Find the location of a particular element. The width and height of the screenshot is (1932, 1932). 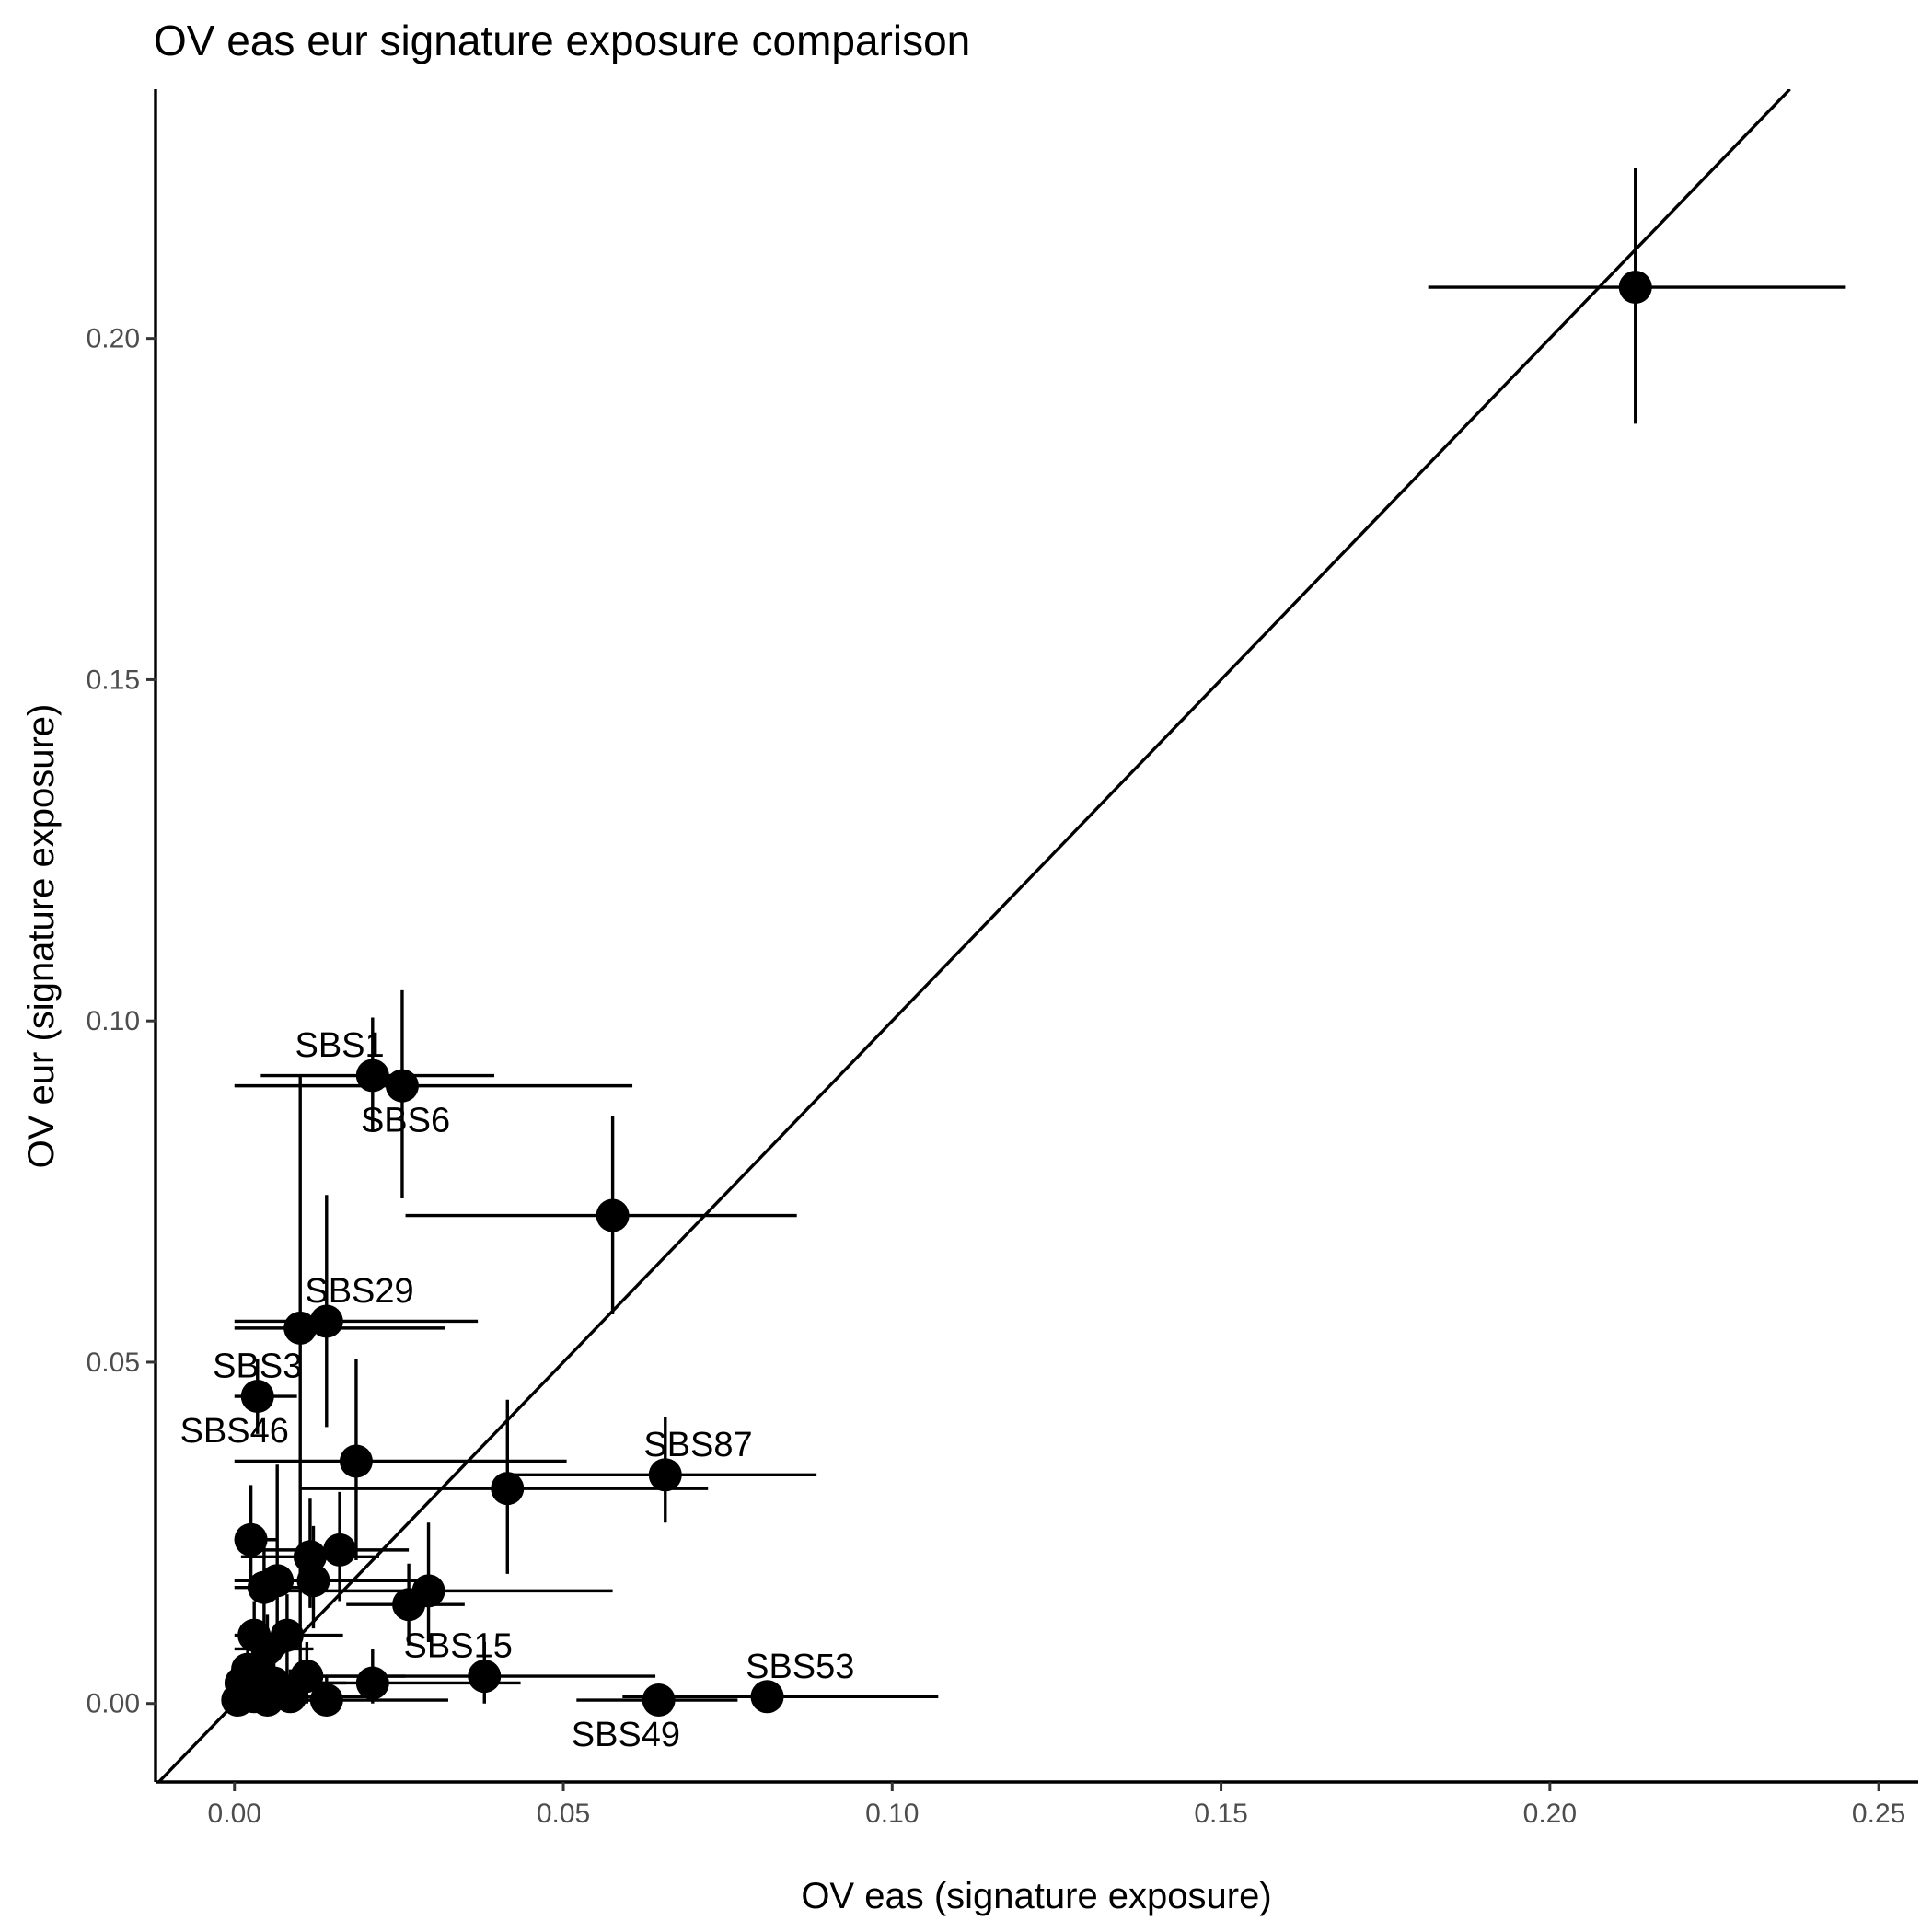

point-label: SBS1 is located at coordinates (340, 1046).